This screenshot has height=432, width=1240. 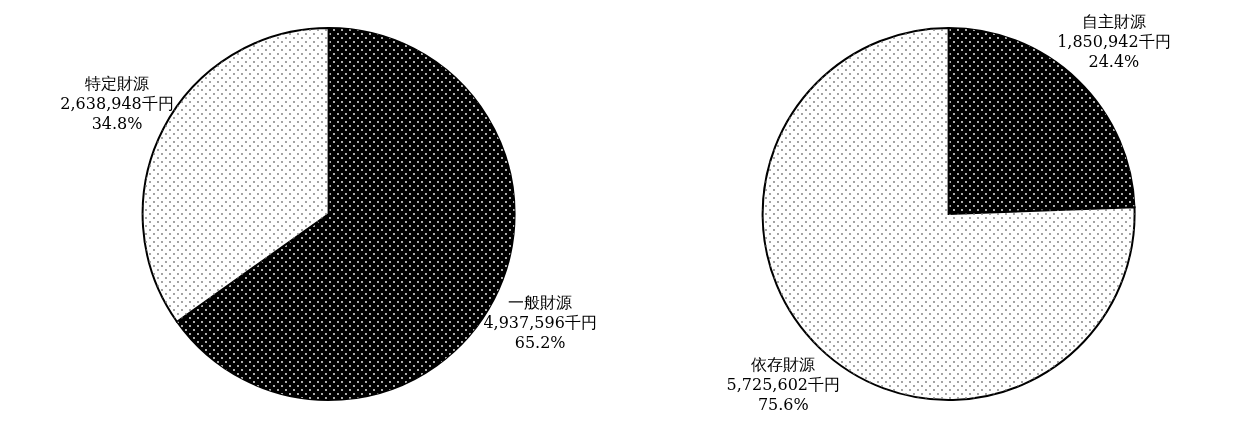 What do you see at coordinates (540, 302) in the screenshot?
I see `slice-label: 一般財源` at bounding box center [540, 302].